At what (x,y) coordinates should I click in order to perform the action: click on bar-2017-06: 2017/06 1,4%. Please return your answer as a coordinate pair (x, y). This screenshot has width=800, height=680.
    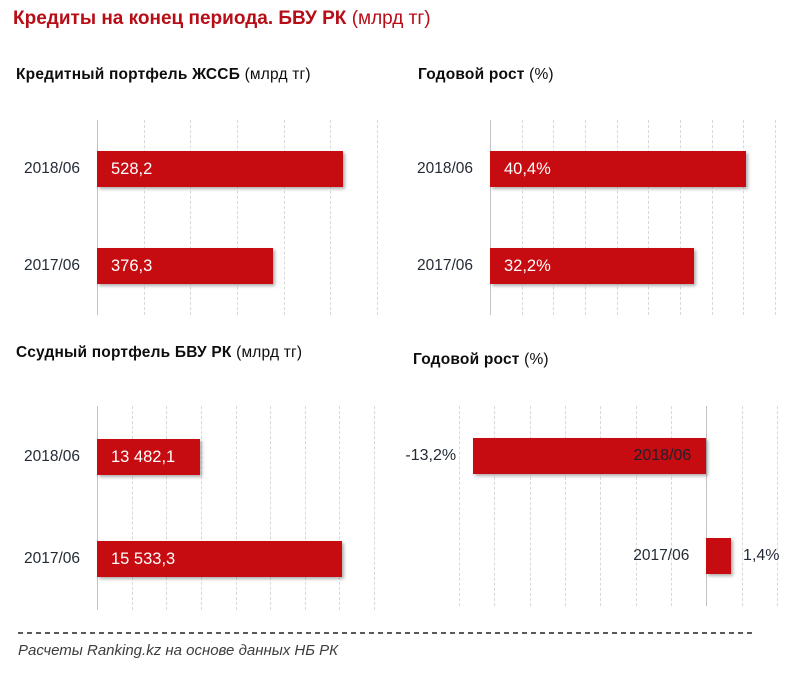
    Looking at the image, I should click on (706, 556).